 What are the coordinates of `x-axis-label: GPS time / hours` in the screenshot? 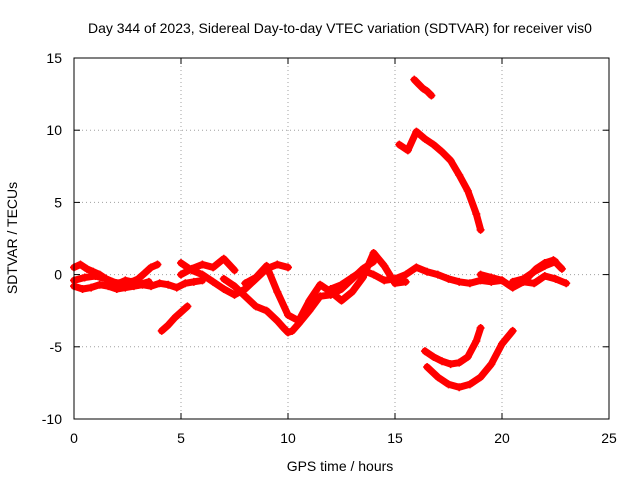 It's located at (340, 466).